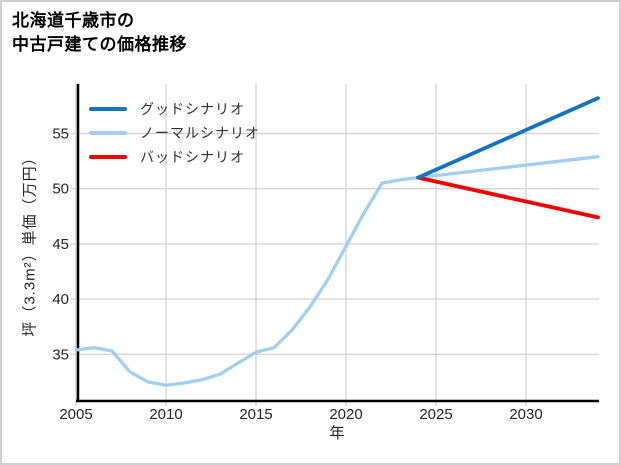 Image resolution: width=621 pixels, height=465 pixels. What do you see at coordinates (60, 134) in the screenshot?
I see `y-tick-label: 55` at bounding box center [60, 134].